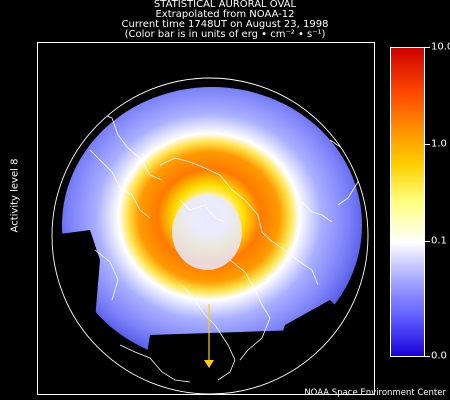 This screenshot has height=400, width=450. What do you see at coordinates (439, 356) in the screenshot?
I see `colorbar-label-0: 0.0` at bounding box center [439, 356].